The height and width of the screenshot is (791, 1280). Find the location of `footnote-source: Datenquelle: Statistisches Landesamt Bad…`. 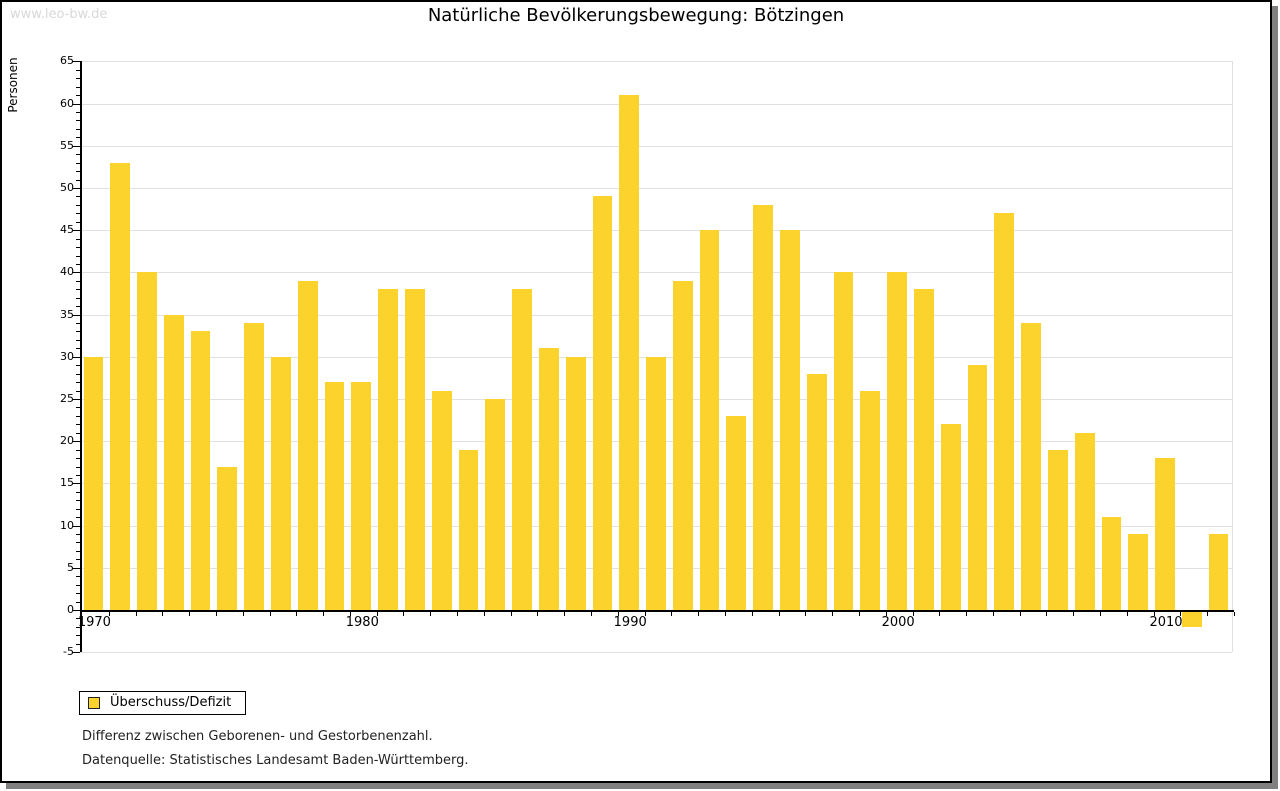

footnote-source: Datenquelle: Statistisches Landesamt Bad… is located at coordinates (275, 760).